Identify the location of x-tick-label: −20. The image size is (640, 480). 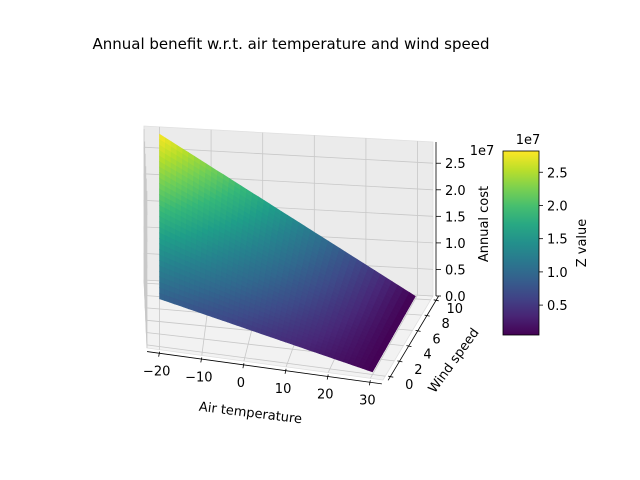
(156, 372).